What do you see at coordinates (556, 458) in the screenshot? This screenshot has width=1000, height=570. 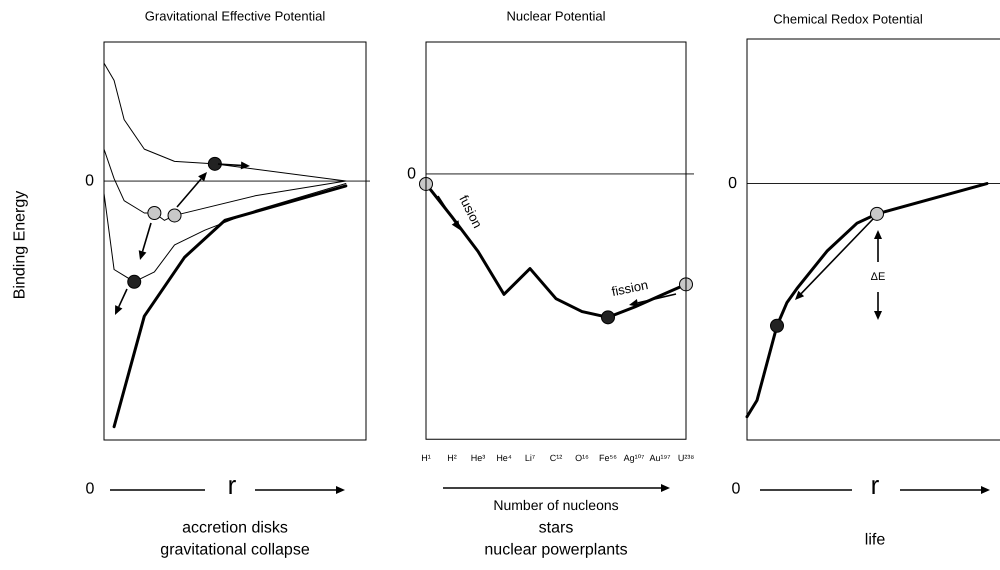 I see `x-tick-label: C¹²` at bounding box center [556, 458].